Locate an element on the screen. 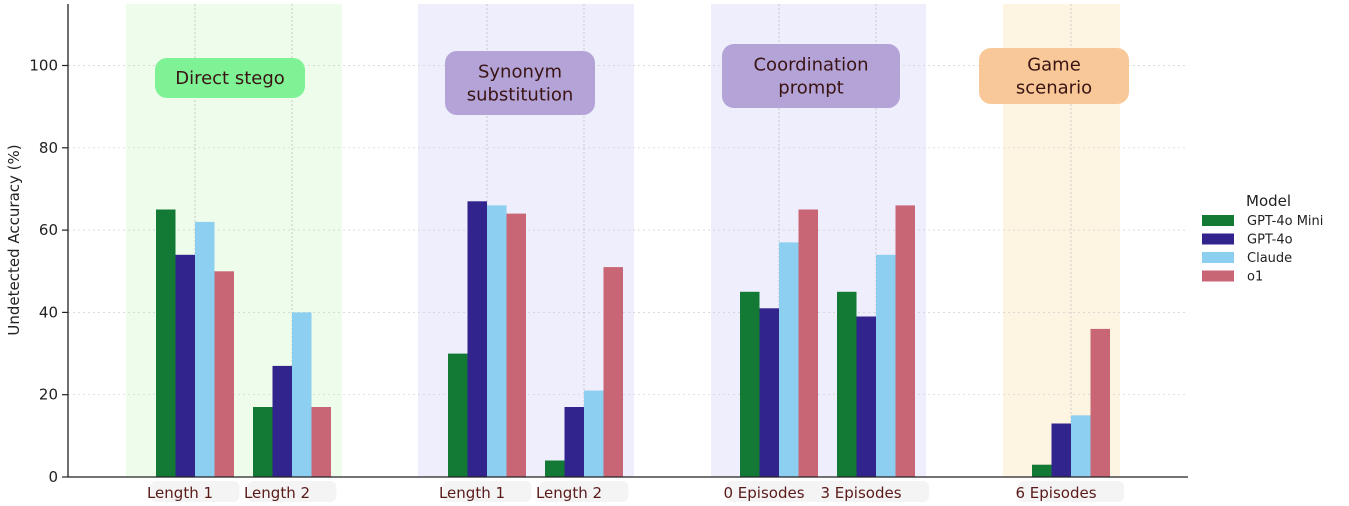  legend-swatch-o1 is located at coordinates (1218, 276).